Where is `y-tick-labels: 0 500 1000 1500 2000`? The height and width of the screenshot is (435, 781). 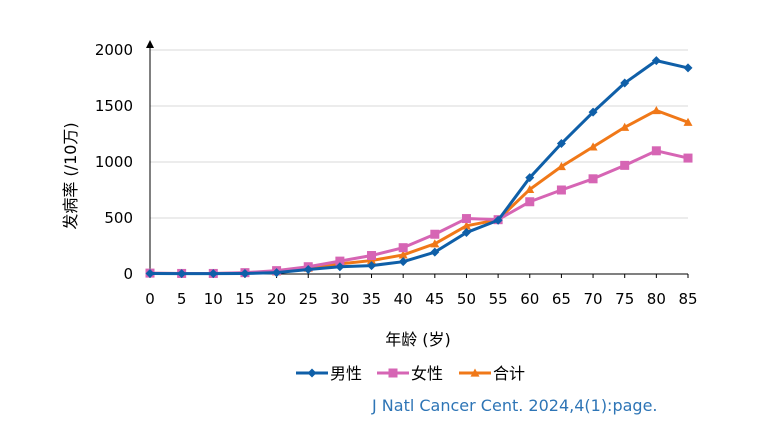 y-tick-labels: 0 500 1000 1500 2000 is located at coordinates (114, 162).